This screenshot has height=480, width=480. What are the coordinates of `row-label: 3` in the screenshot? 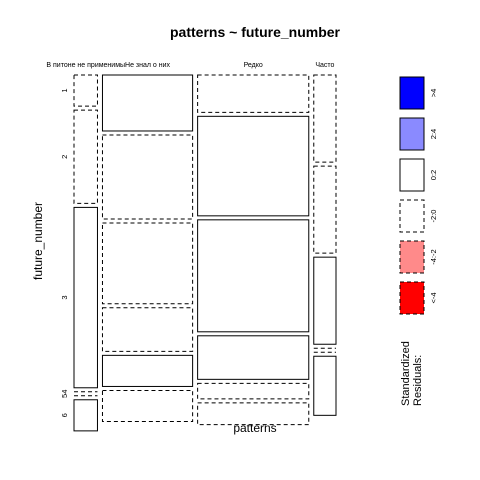 It's located at (64, 298).